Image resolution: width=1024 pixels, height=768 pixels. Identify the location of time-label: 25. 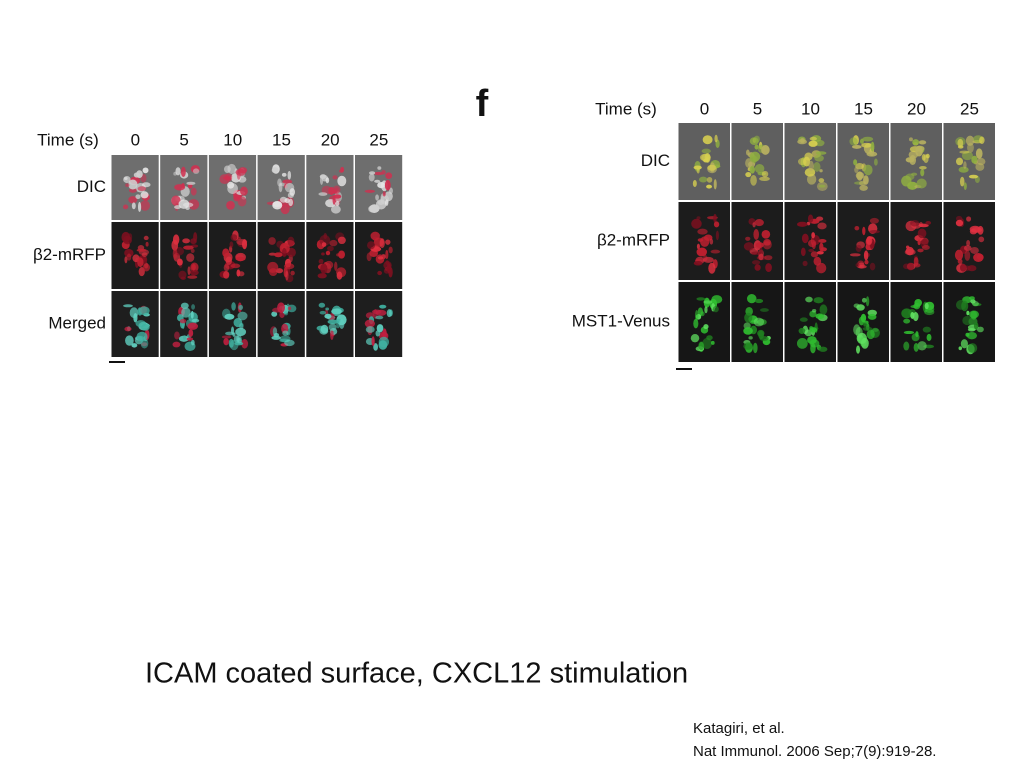
(378, 139).